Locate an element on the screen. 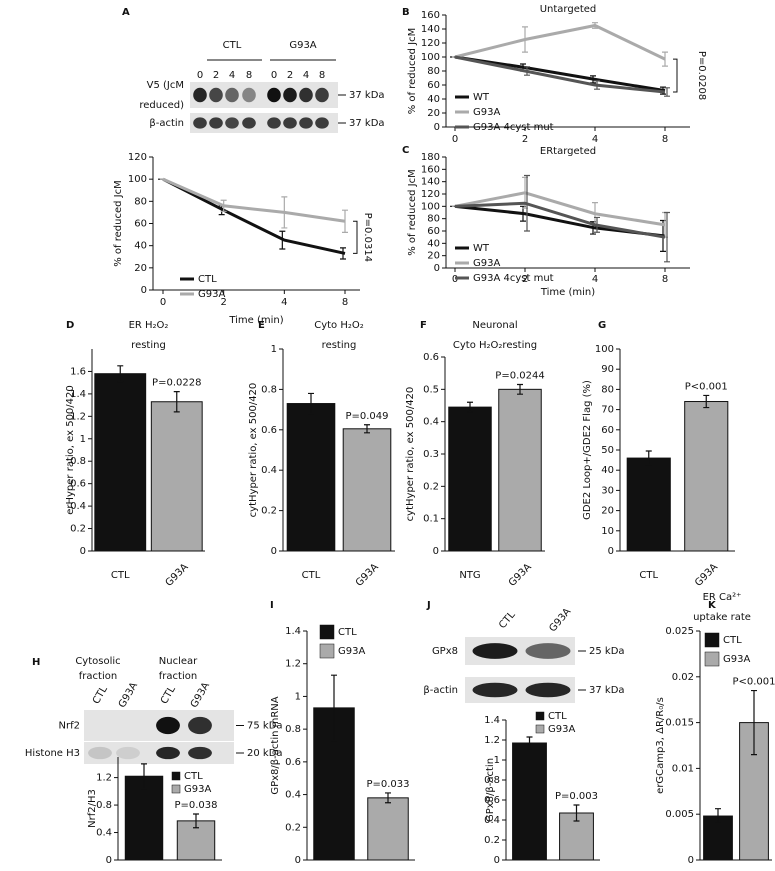 This screenshot has width=775, height=871. y-tick-label: 120 is located at coordinates (137, 157).